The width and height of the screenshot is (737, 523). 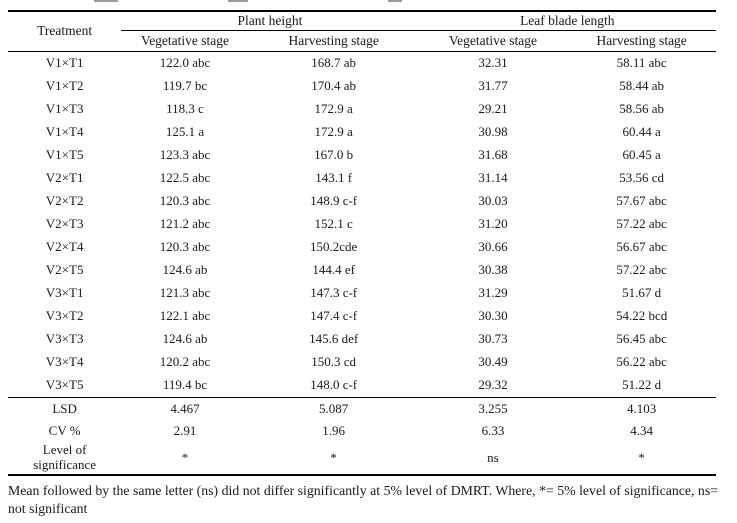 I want to click on value-cell: 31.14, so click(x=493, y=178).